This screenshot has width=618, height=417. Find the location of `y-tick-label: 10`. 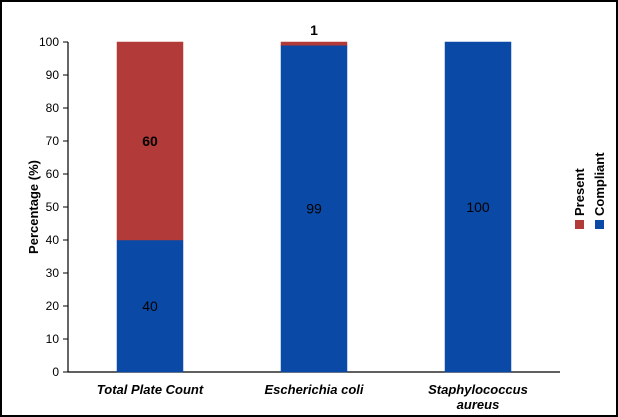

y-tick-label: 10 is located at coordinates (53, 339).